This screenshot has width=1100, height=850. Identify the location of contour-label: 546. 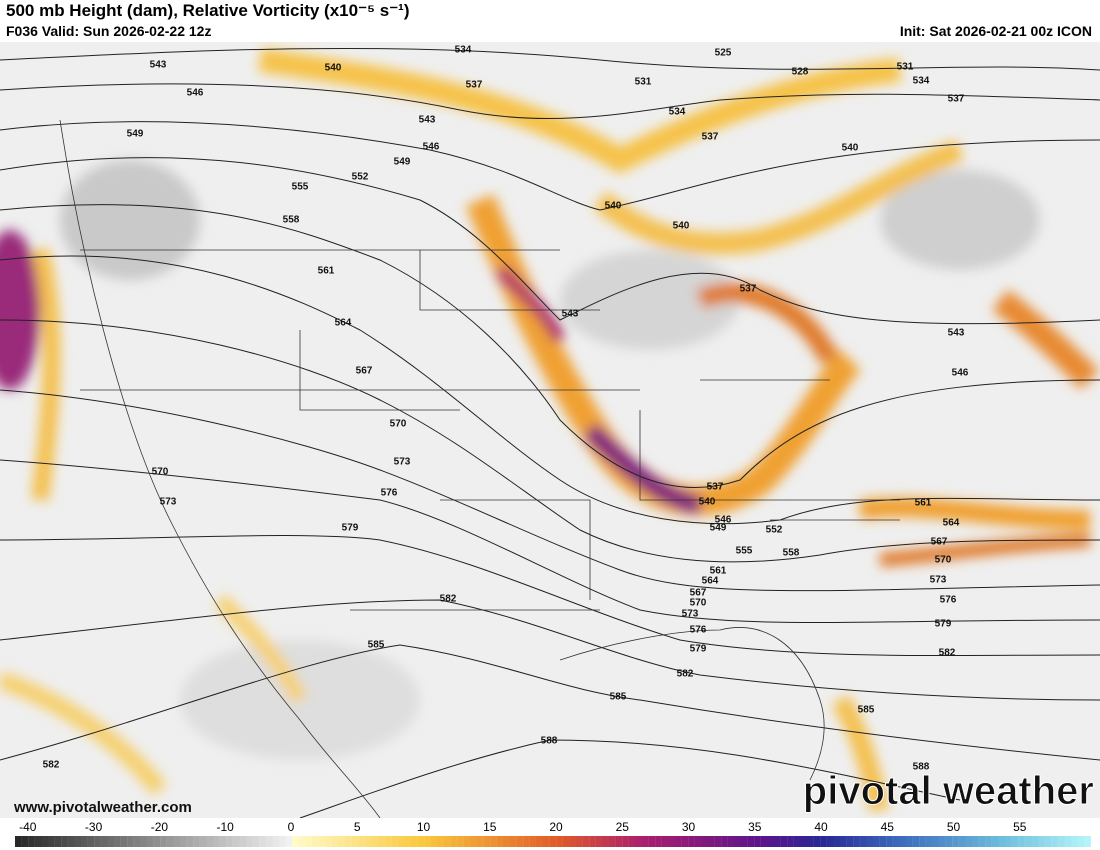
(723, 520).